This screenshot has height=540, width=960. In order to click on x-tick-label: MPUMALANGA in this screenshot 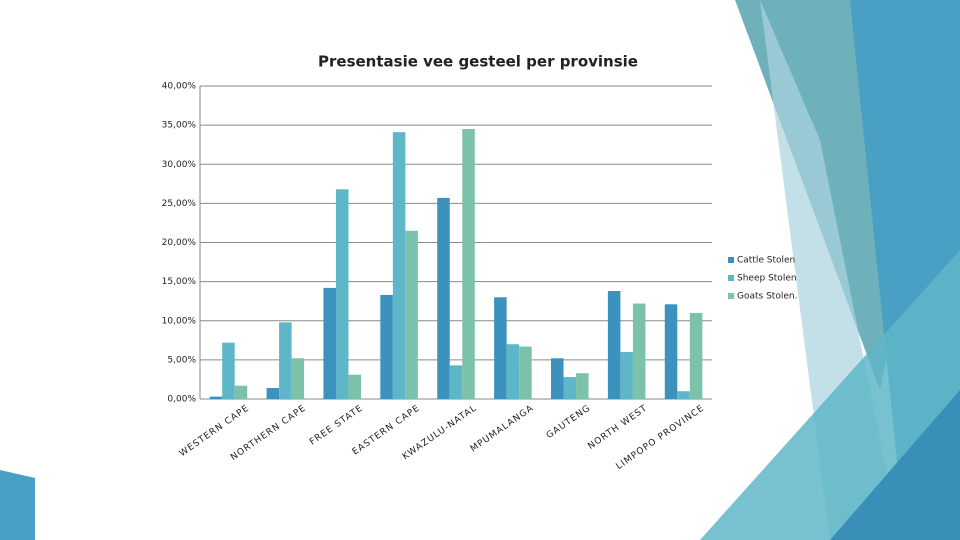, I will do `click(502, 428)`.